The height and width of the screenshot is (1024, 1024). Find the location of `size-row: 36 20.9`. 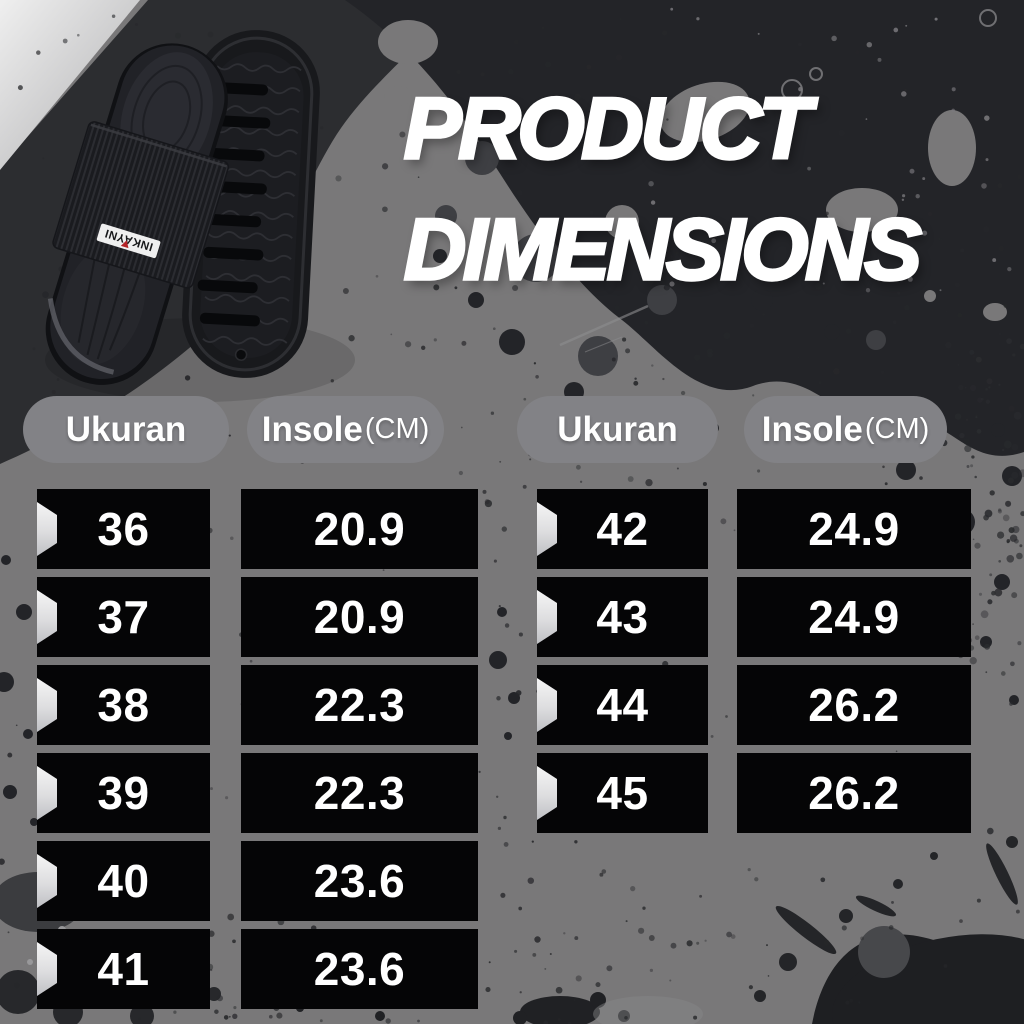

size-row: 36 20.9 is located at coordinates (512, 529).